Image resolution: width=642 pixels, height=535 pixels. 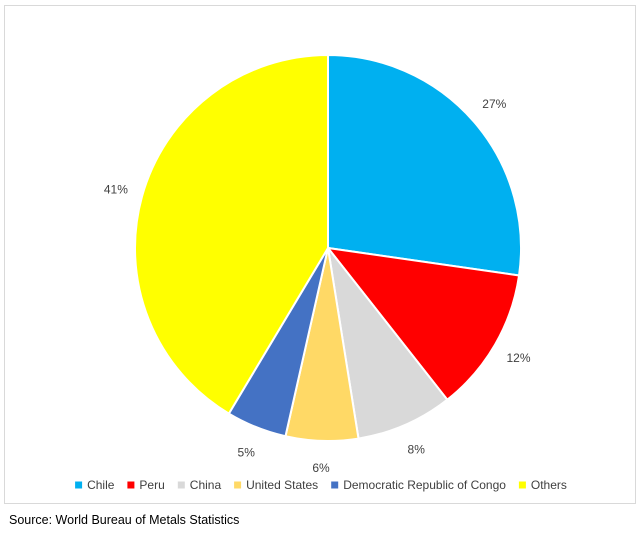 I want to click on legend-item-democratic-republic-of-congo: Democratic Republic of Congo, so click(x=418, y=485).